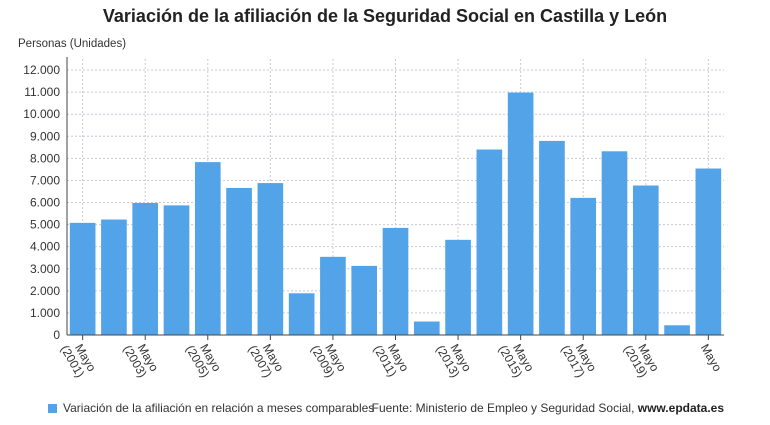 The width and height of the screenshot is (770, 425). What do you see at coordinates (45, 269) in the screenshot?
I see `y-tick-label: 3.000` at bounding box center [45, 269].